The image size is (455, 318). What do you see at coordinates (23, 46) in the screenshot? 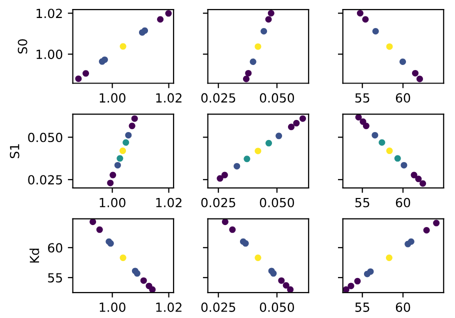
I see `y-axis-title: S0` at bounding box center [23, 46].